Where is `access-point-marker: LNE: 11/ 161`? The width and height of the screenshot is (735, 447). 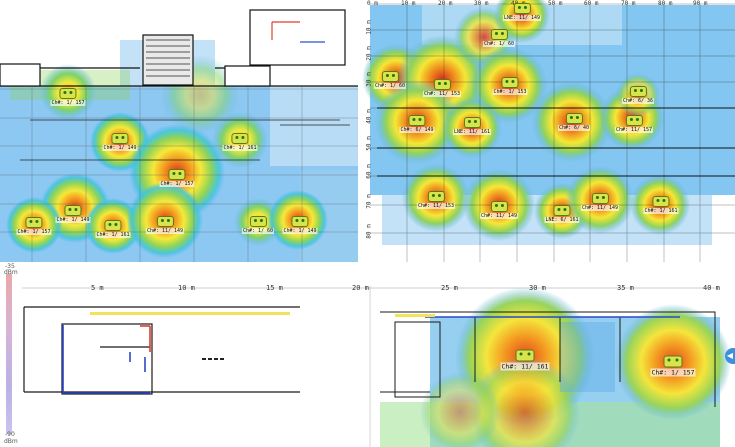
access-point-marker: LNE: 11/ 161 is located at coordinates (472, 126).